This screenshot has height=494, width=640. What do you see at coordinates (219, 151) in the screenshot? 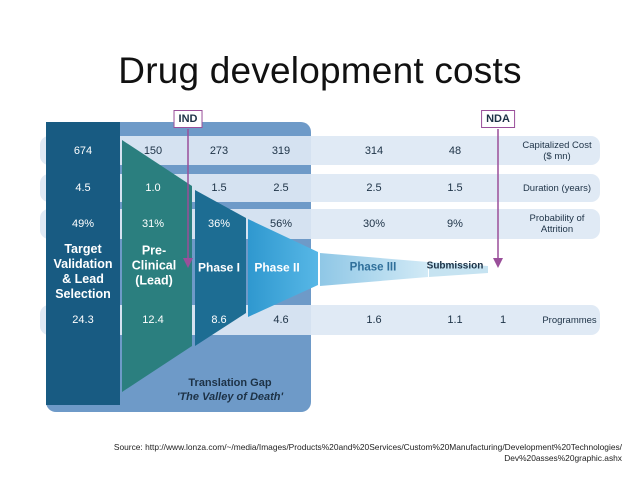
I see `cost-phase1: 273` at bounding box center [219, 151].